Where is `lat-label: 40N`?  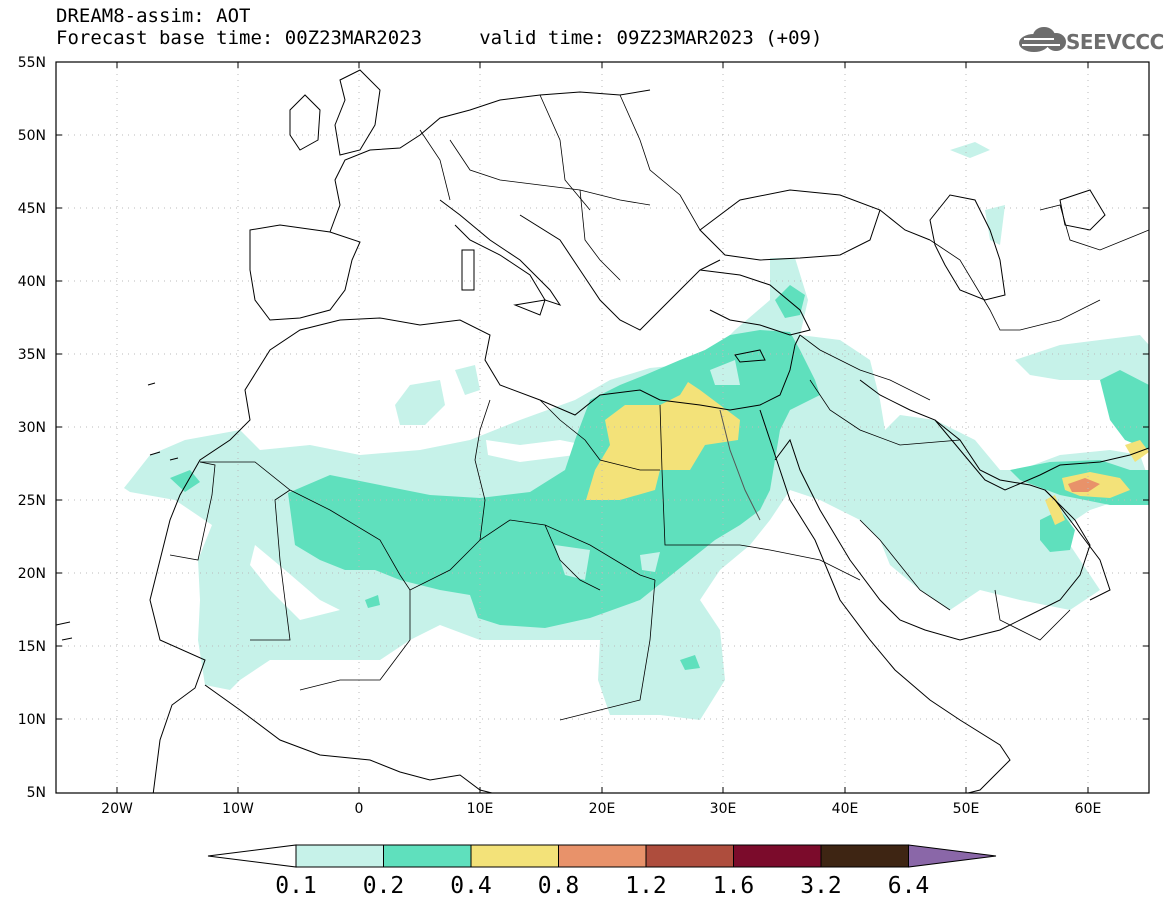
lat-label: 40N is located at coordinates (32, 282).